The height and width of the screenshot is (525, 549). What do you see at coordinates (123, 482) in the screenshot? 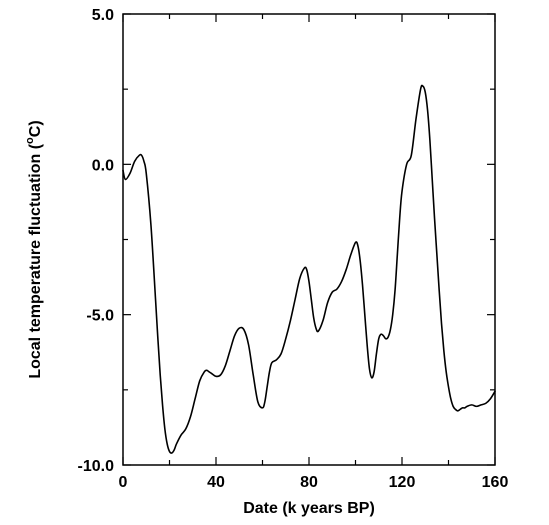
I see `x-tick-label: 0` at bounding box center [123, 482].